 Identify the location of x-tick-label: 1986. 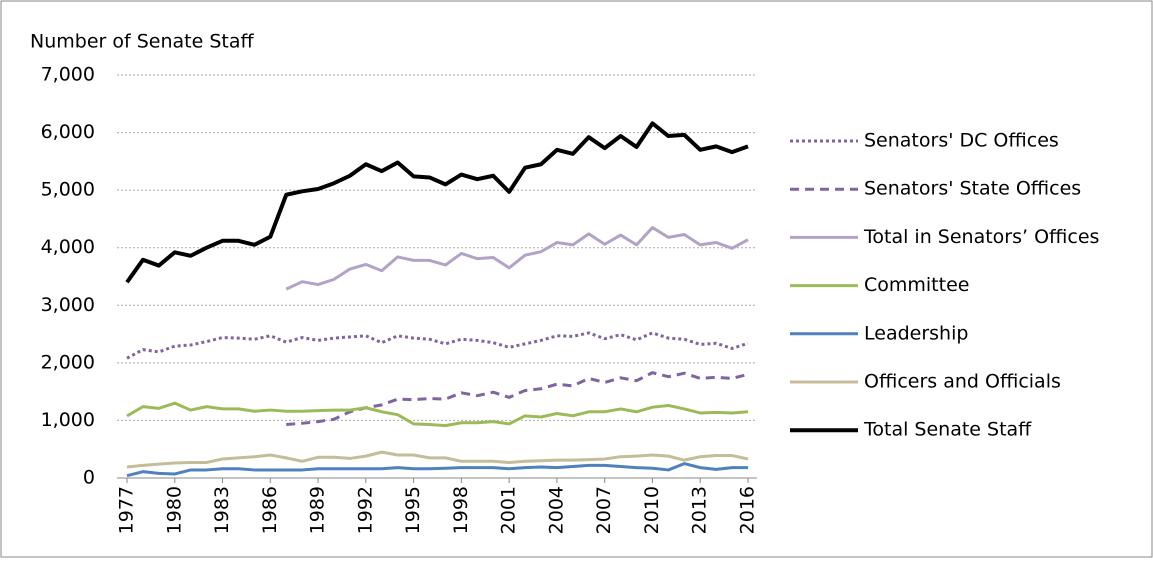
(270, 510).